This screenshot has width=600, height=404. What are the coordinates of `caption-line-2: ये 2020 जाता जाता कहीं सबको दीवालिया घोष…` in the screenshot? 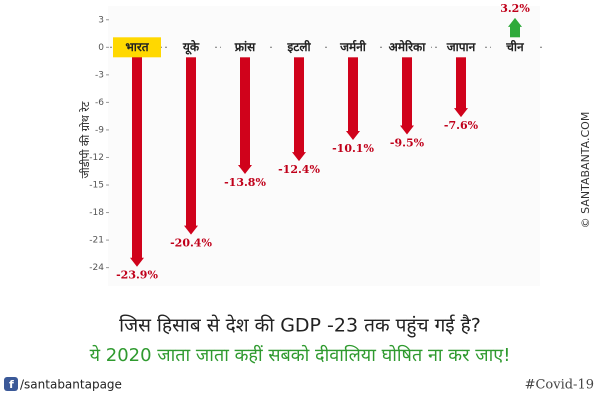 It's located at (300, 355).